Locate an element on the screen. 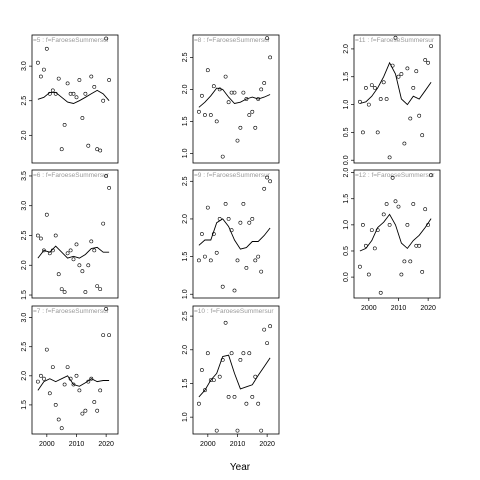 Image resolution: width=480 pixels, height=480 pixels. x-tick-label: 2000 is located at coordinates (369, 308).